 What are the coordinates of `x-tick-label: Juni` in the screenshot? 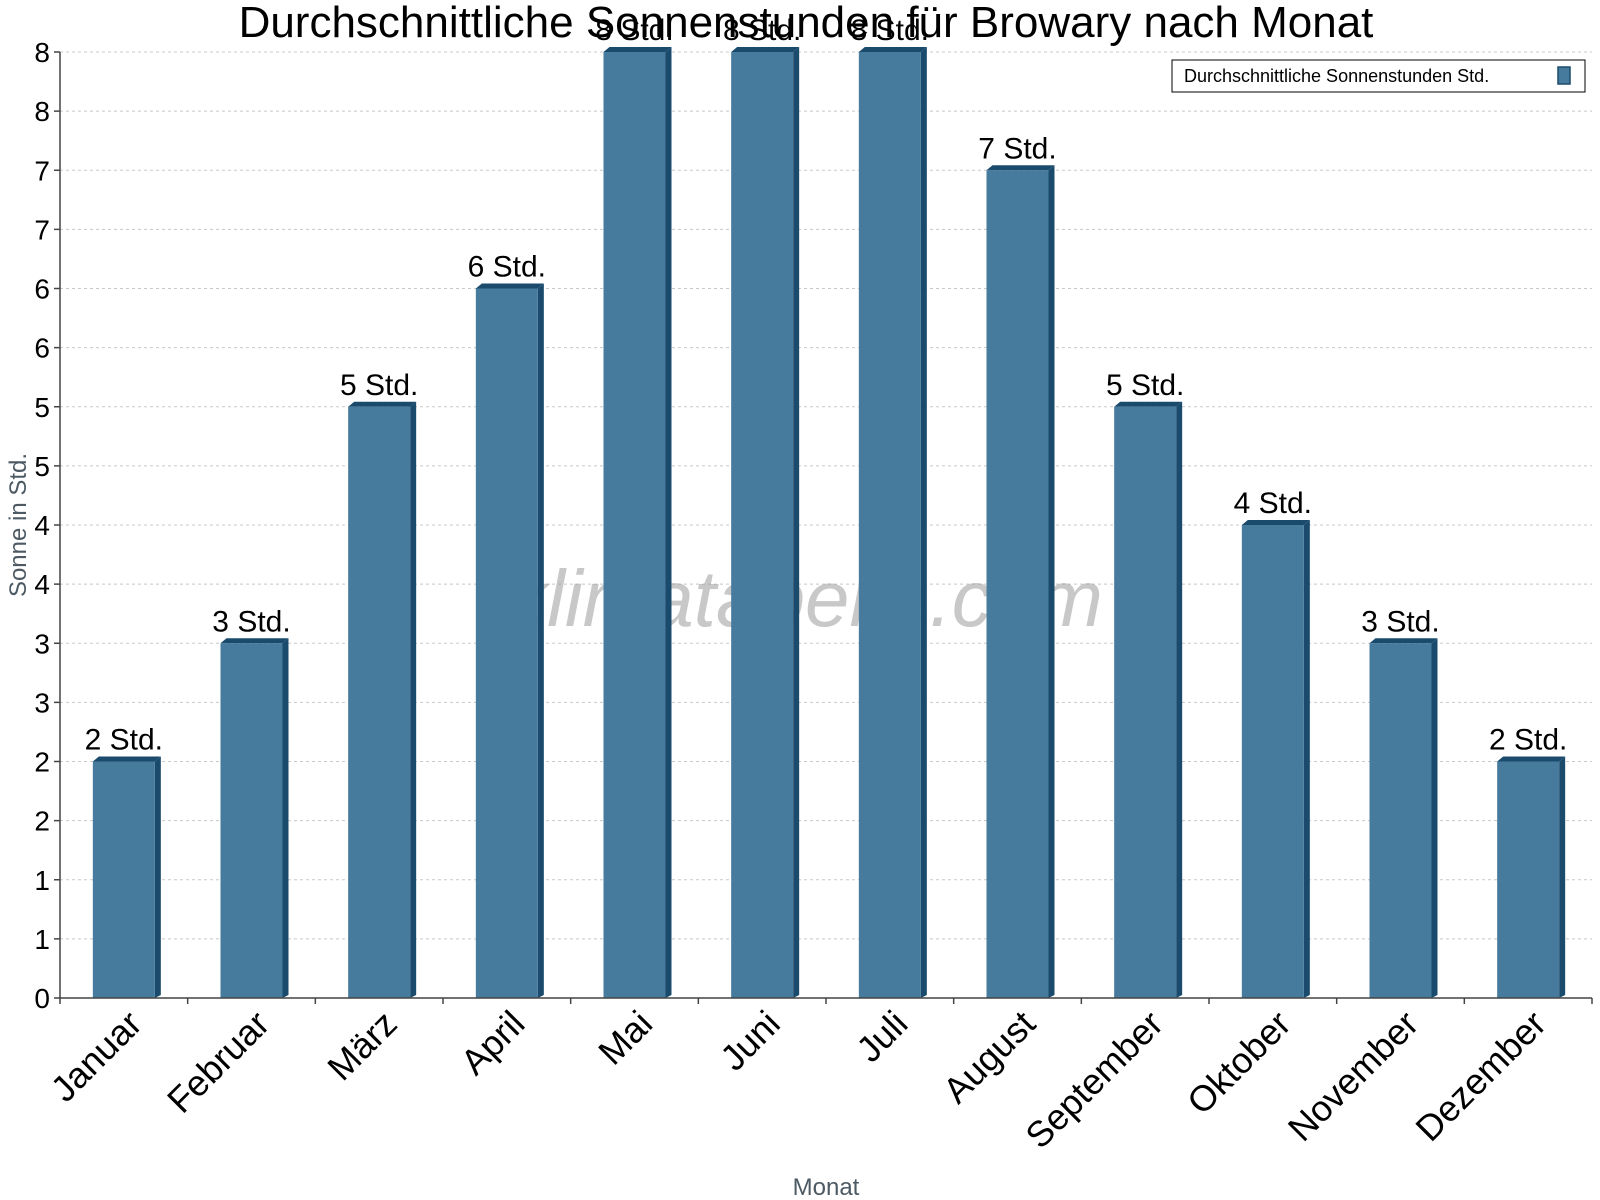 It's located at (750, 1041).